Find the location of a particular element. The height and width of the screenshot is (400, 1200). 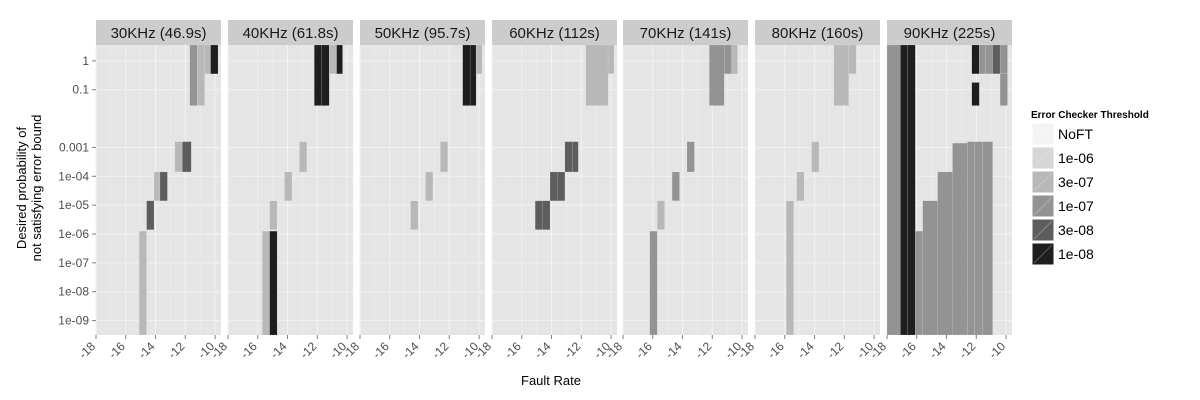

facet-panel: 50KHz (95.7s)-18 -16 -14 -12 -10 is located at coordinates (412, 190).